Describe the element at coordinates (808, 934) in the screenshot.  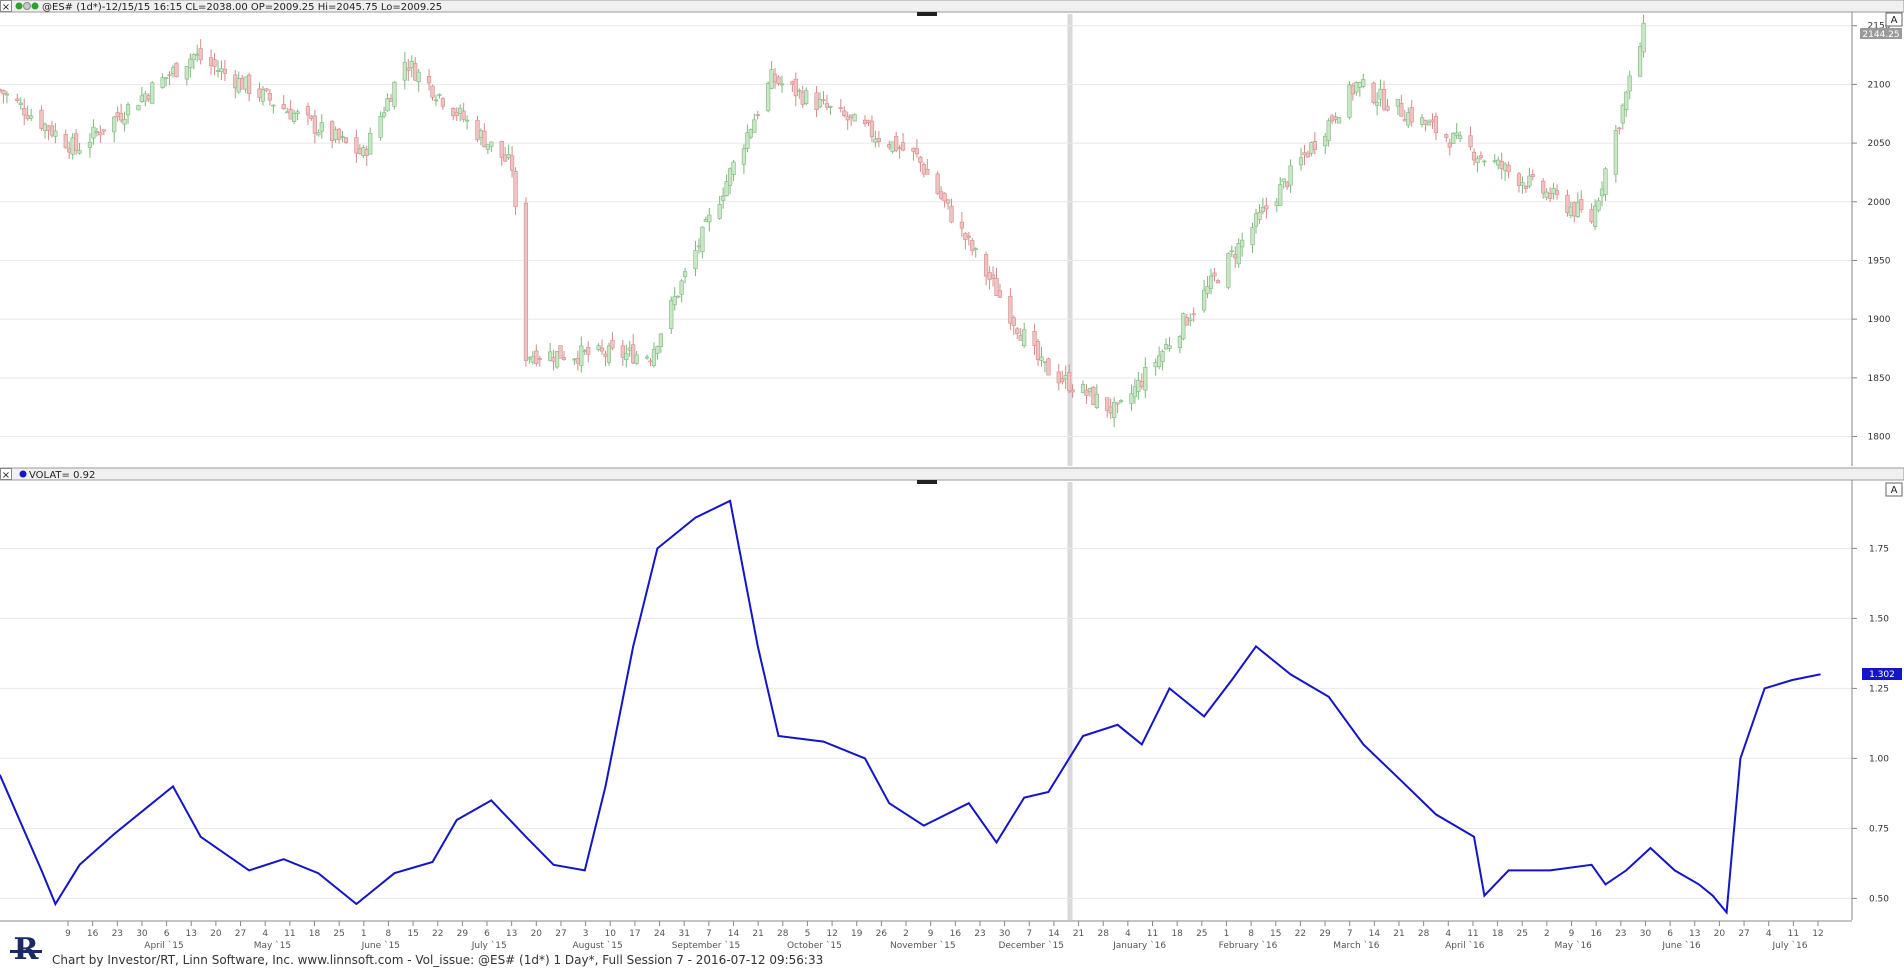
I see `day-tick-label: 5` at that location.